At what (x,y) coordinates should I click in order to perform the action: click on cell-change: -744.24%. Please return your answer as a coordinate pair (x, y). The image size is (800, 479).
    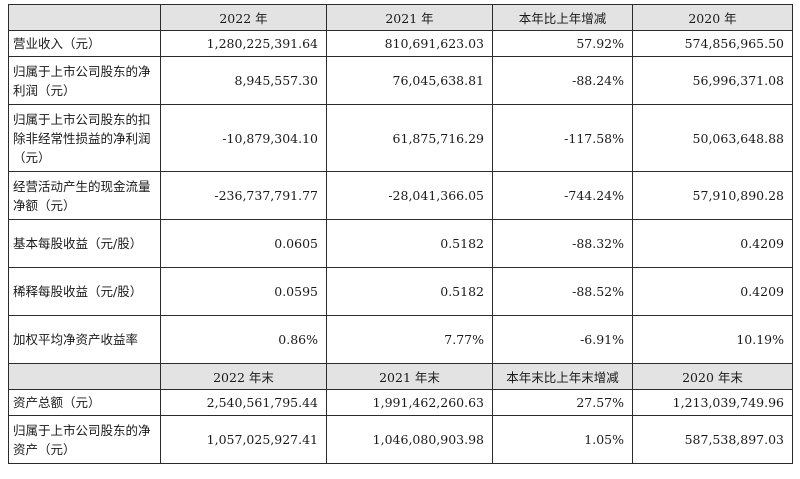
    Looking at the image, I should click on (562, 195).